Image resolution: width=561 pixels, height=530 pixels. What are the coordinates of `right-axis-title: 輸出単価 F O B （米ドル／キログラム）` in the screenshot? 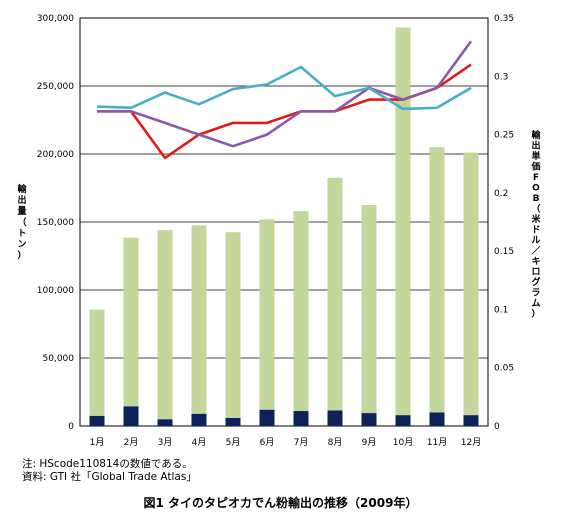 It's located at (535, 224).